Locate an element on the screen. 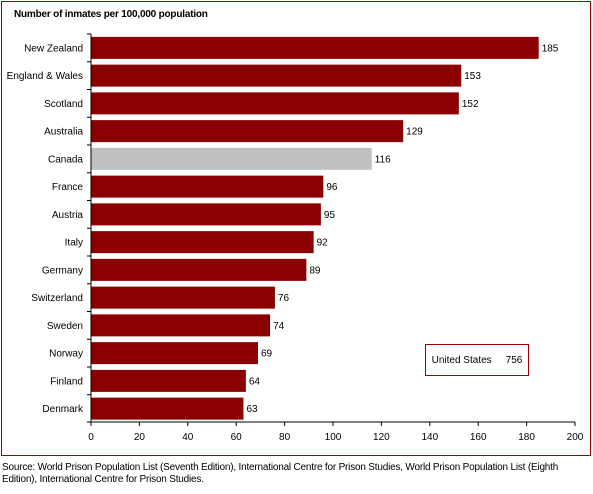 The width and height of the screenshot is (593, 494). category-label: New Zealand is located at coordinates (53, 48).